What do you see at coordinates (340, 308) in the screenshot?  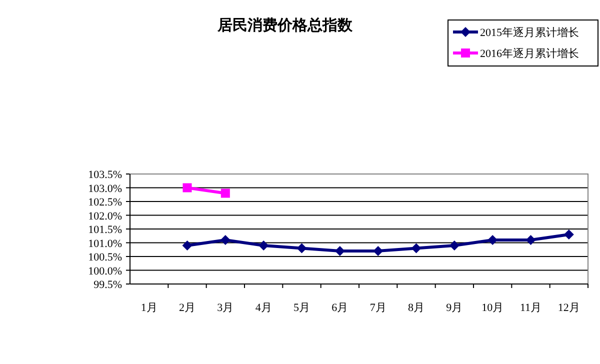 I see `x-tick-label: 6月` at bounding box center [340, 308].